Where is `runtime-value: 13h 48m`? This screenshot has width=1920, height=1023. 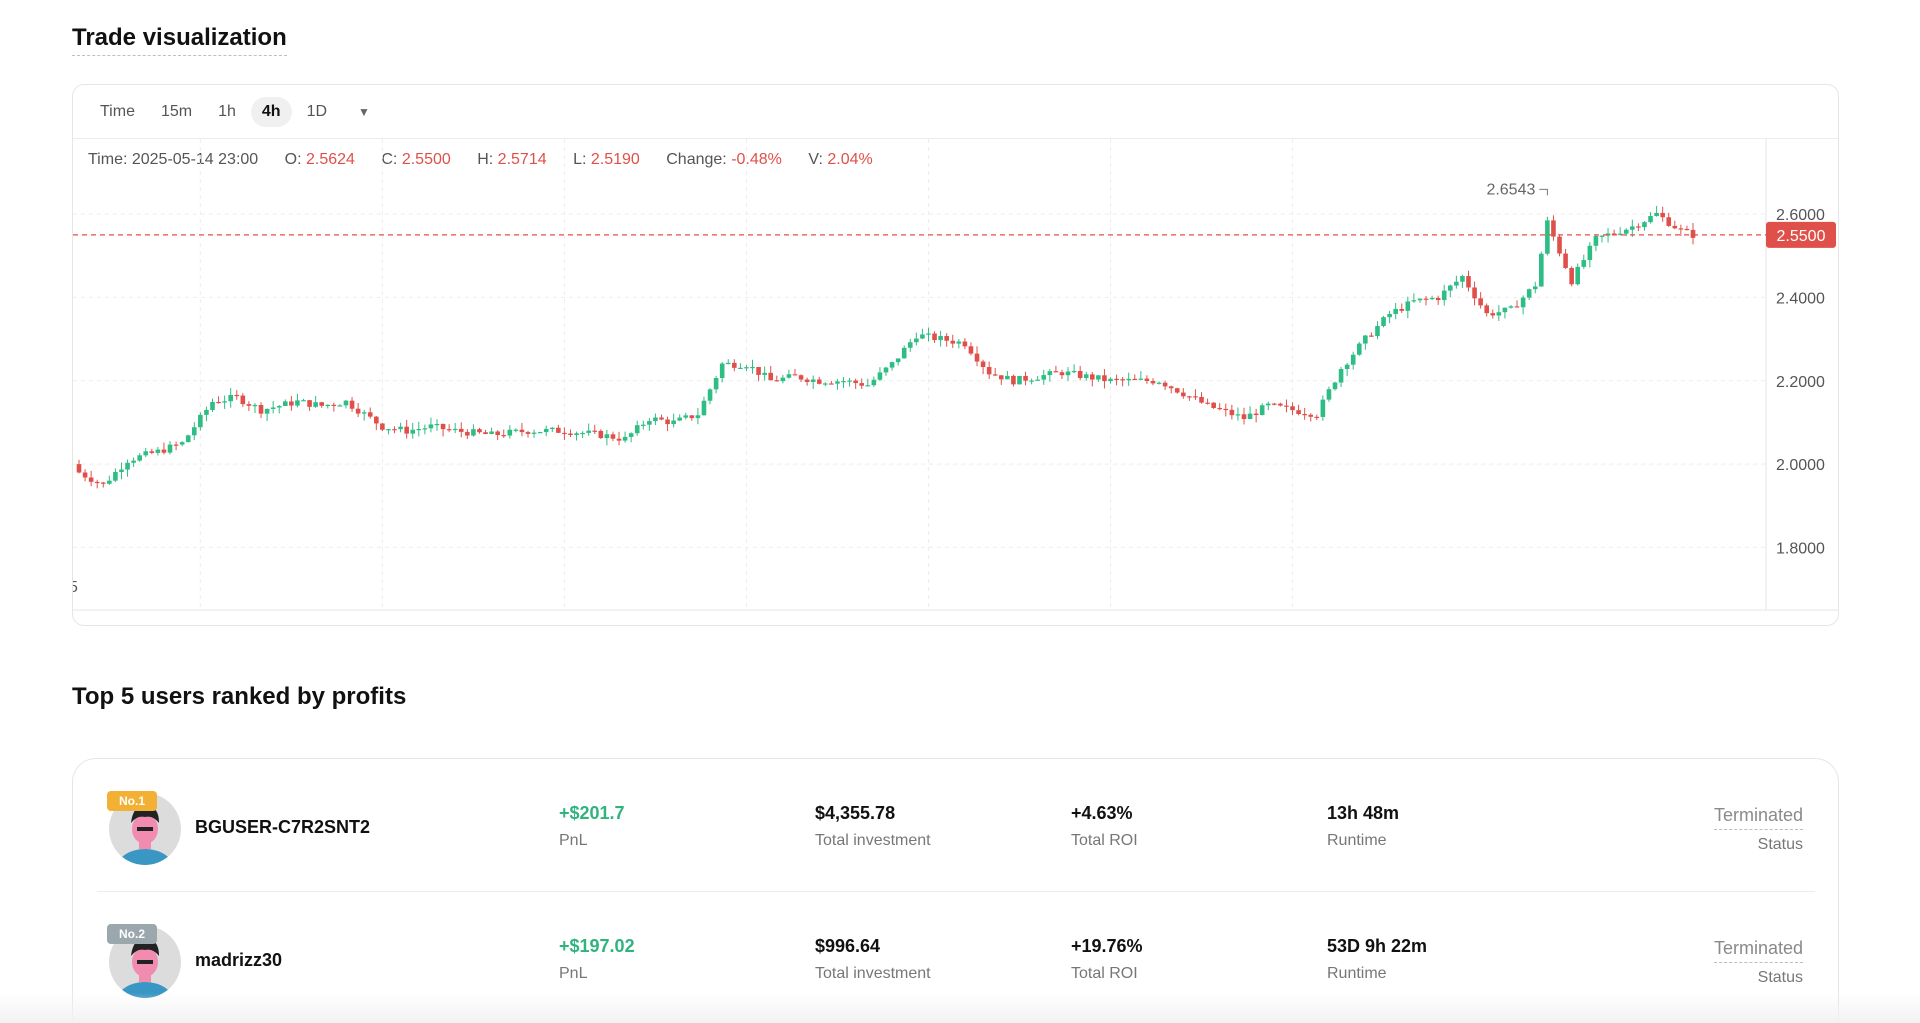
runtime-value: 13h 48m is located at coordinates (1363, 813).